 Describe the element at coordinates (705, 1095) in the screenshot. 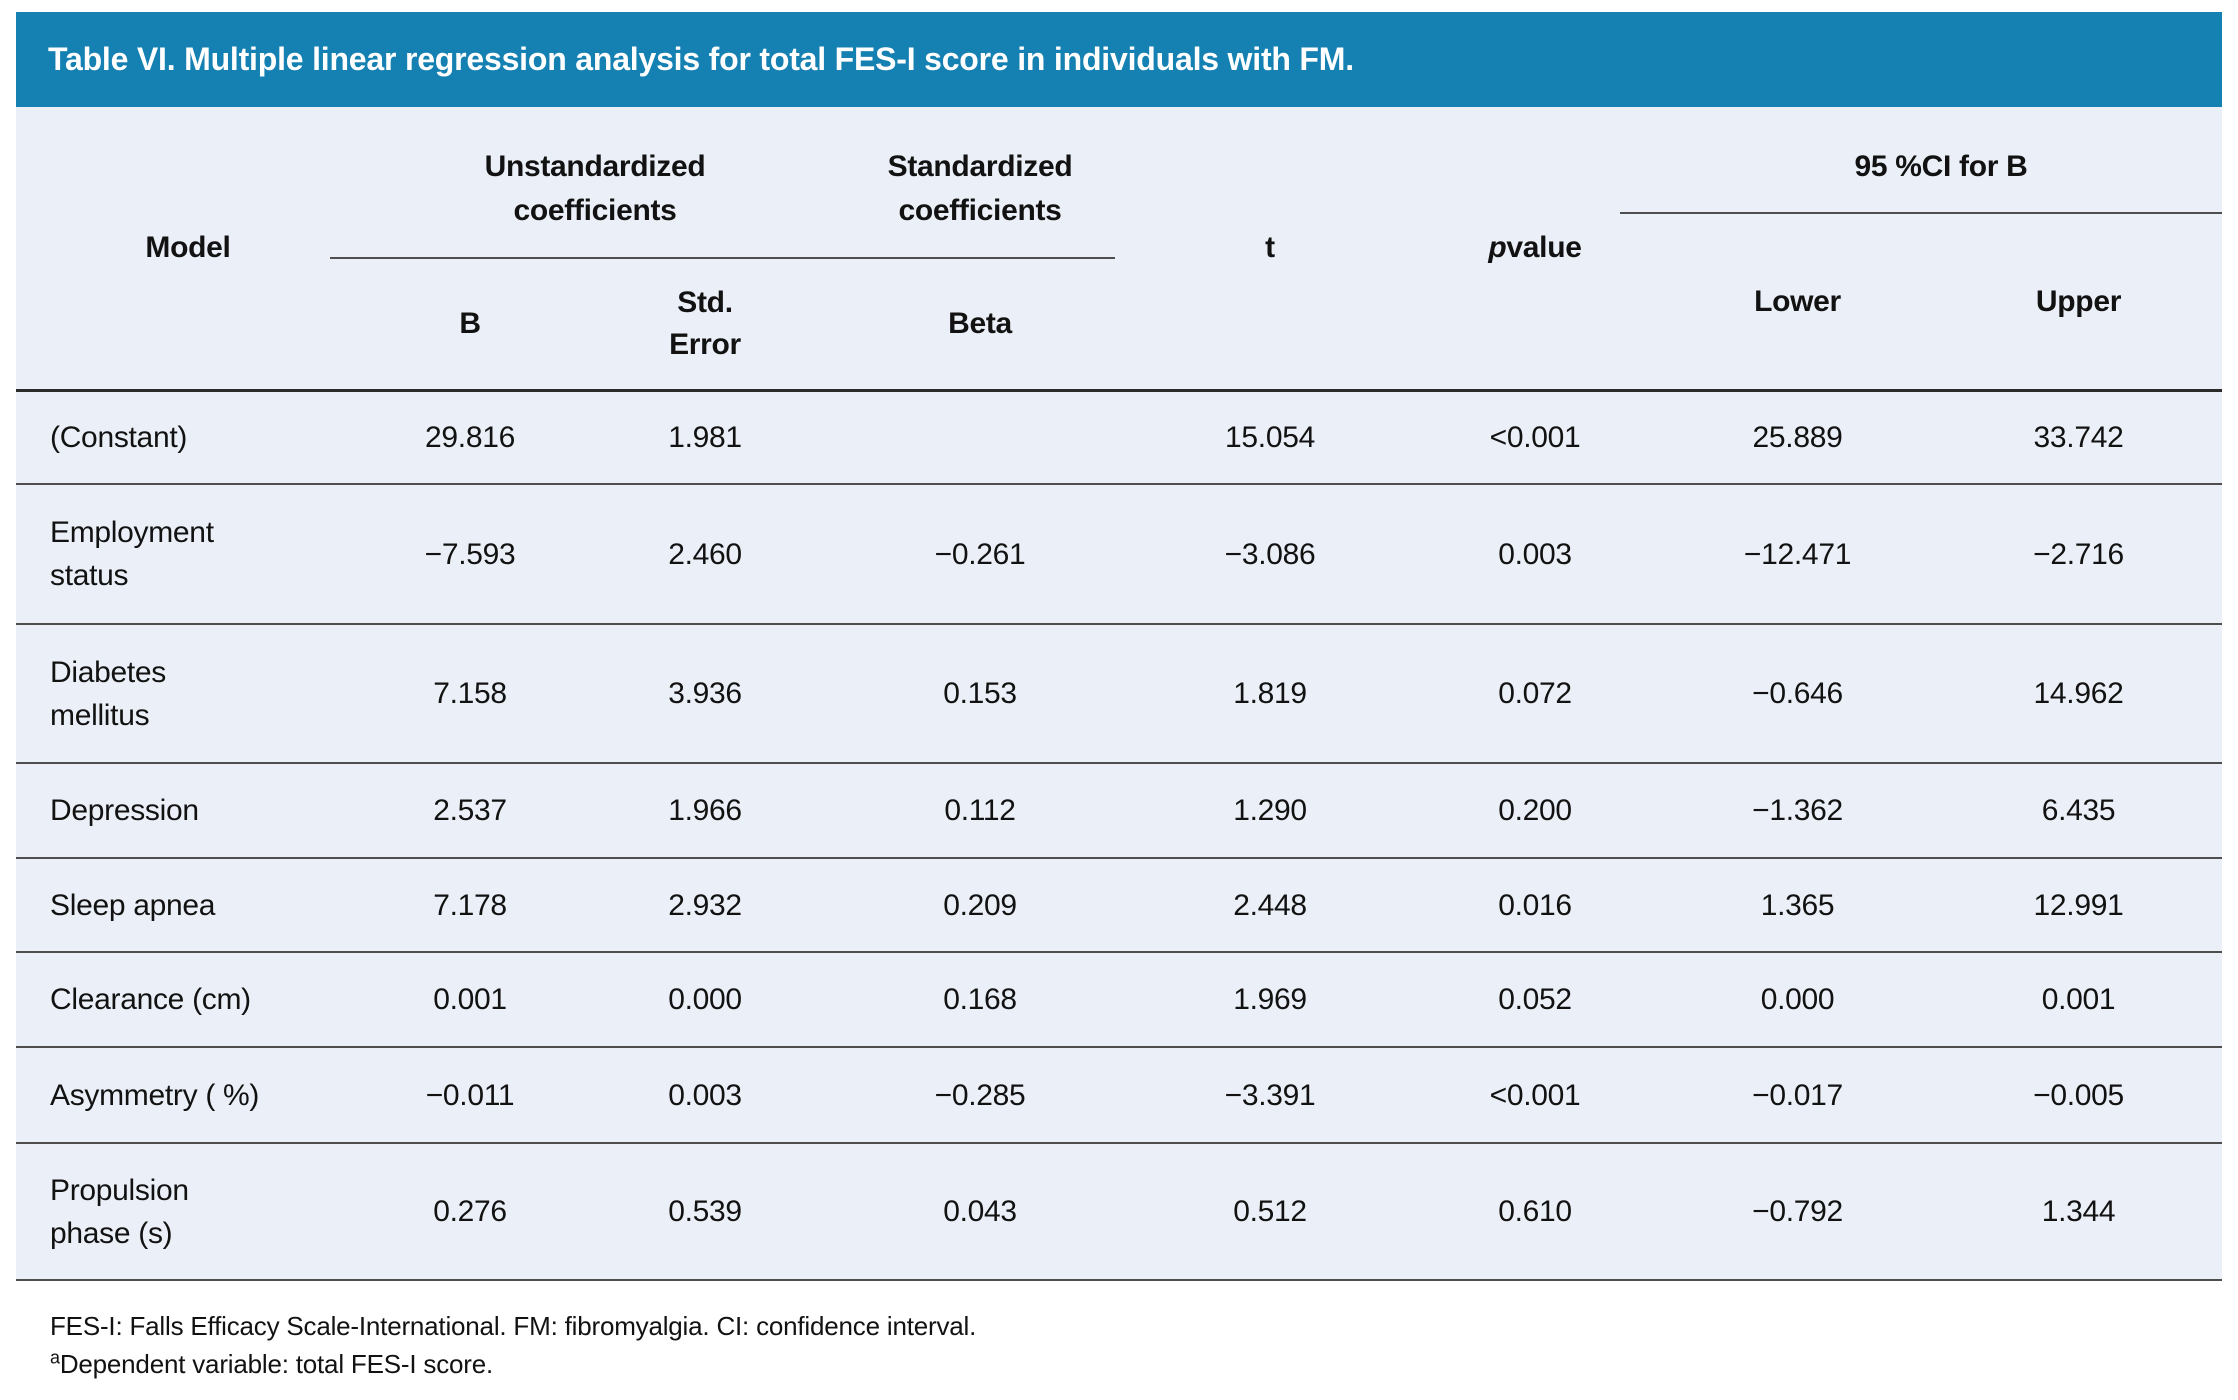

I see `cell-std-error: 0.003` at that location.